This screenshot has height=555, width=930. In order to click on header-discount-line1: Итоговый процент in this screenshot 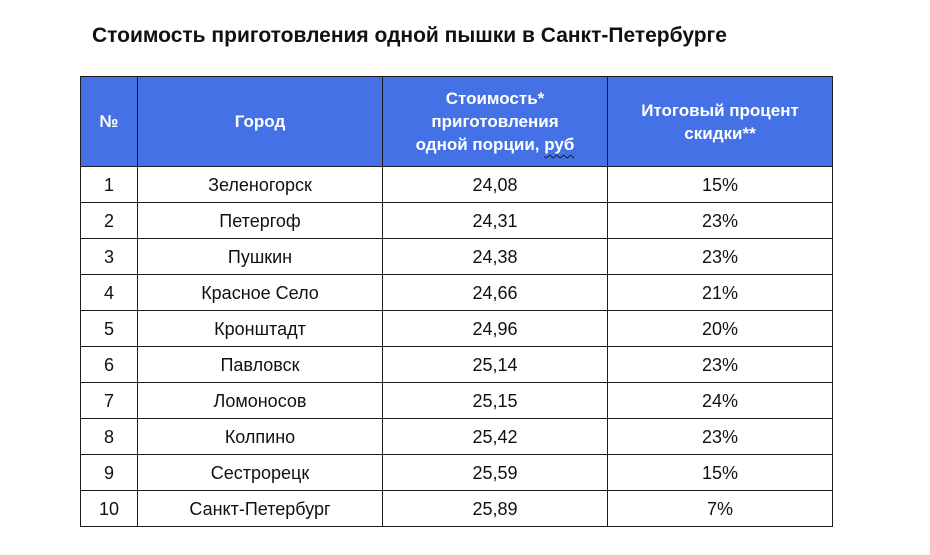, I will do `click(720, 110)`.